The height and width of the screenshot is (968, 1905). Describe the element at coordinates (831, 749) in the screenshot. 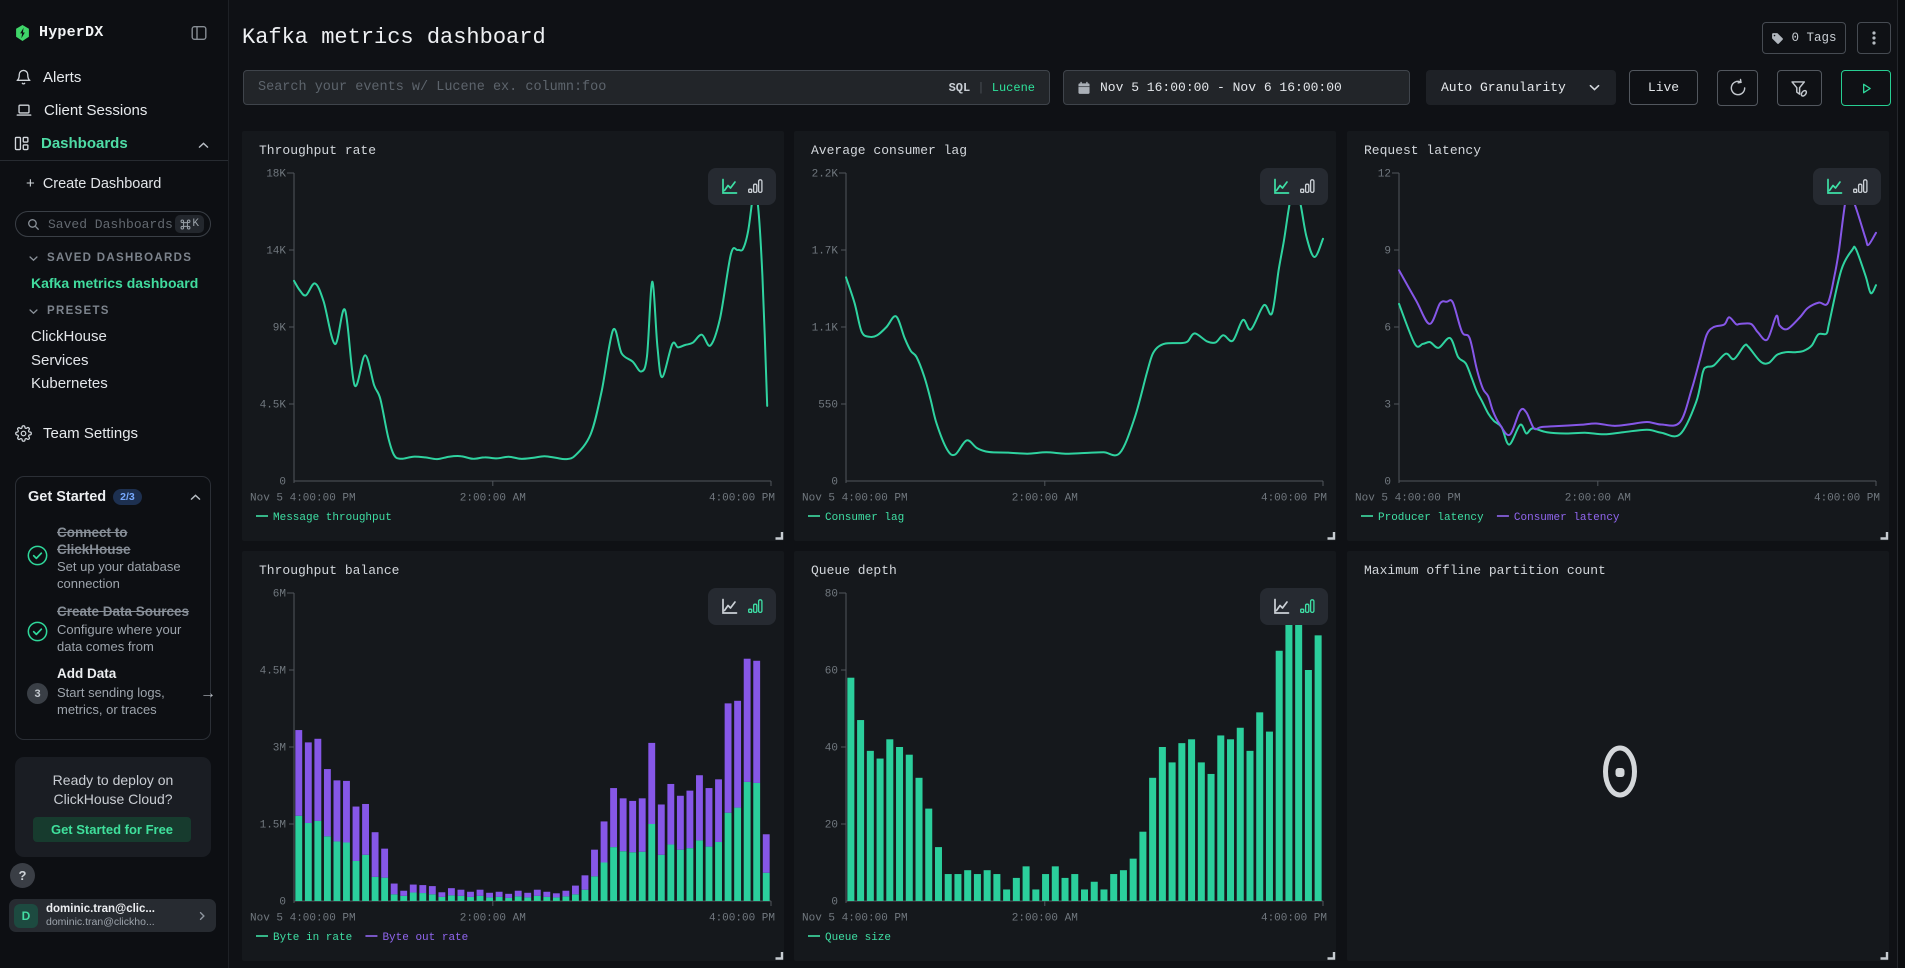

I see `svg-text: 40` at that location.